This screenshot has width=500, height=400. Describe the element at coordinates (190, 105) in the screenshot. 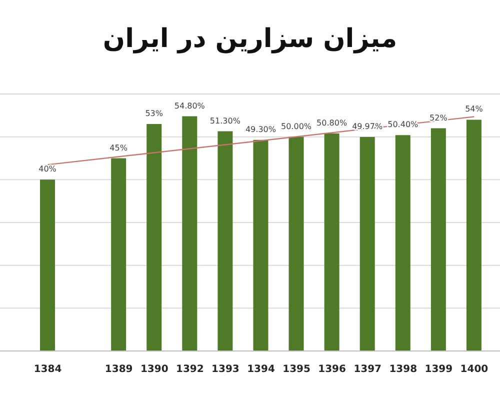

I see `data-label: 54.80%` at that location.